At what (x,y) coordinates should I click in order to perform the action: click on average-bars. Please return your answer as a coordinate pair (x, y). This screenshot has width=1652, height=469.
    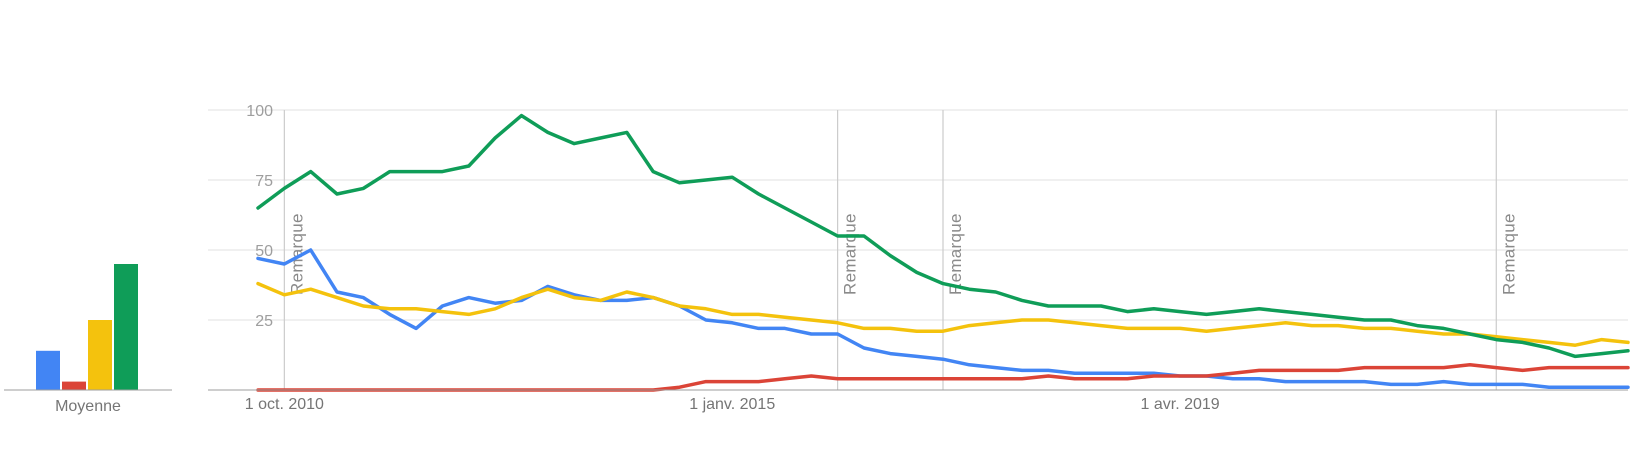
    Looking at the image, I should click on (87, 327).